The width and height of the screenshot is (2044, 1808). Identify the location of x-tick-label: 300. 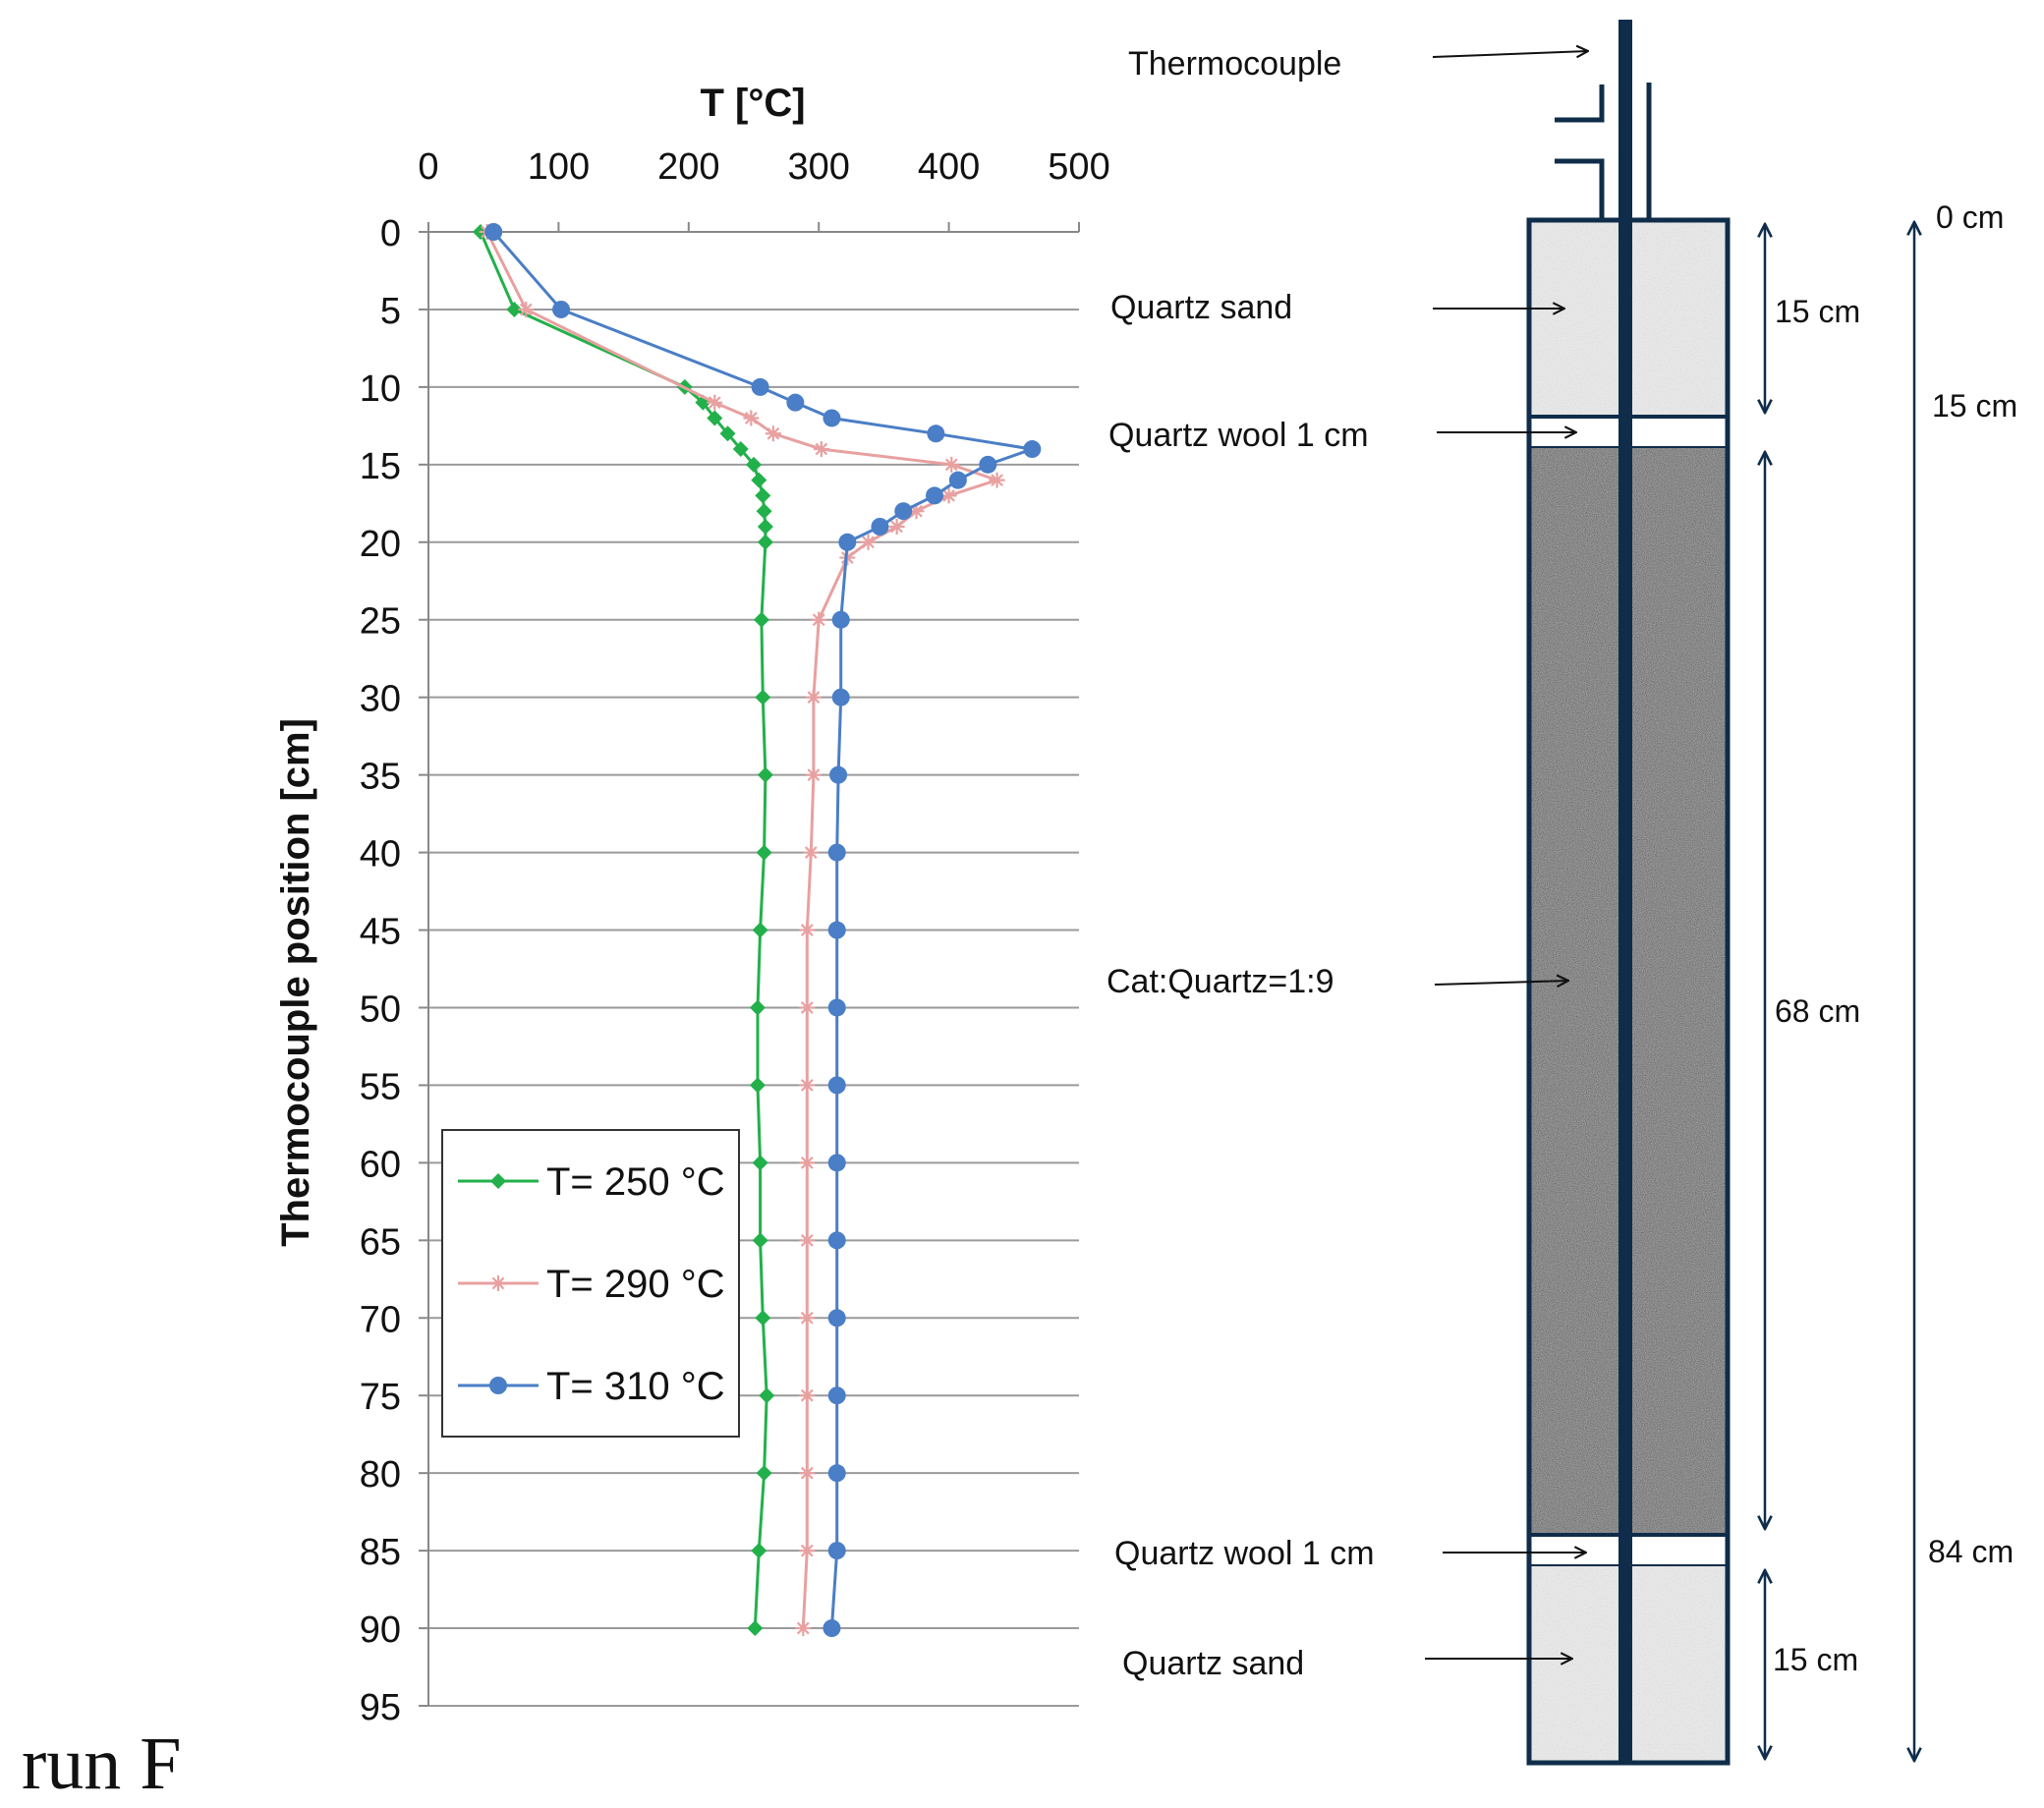
(818, 167).